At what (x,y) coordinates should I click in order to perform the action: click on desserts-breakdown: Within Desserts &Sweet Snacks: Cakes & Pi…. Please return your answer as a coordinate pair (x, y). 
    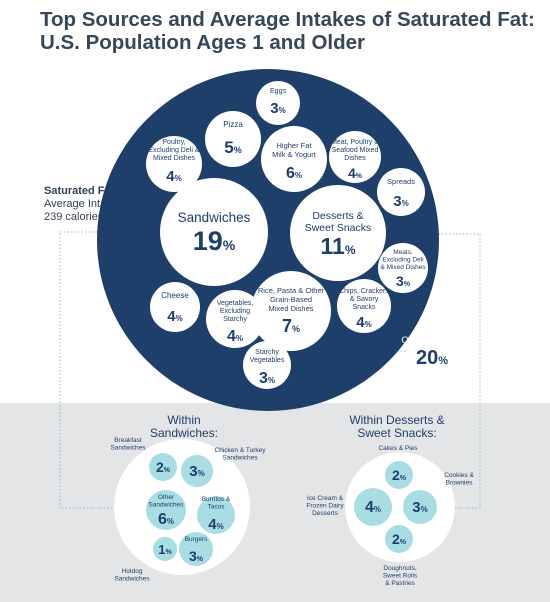
    Looking at the image, I should click on (390, 500).